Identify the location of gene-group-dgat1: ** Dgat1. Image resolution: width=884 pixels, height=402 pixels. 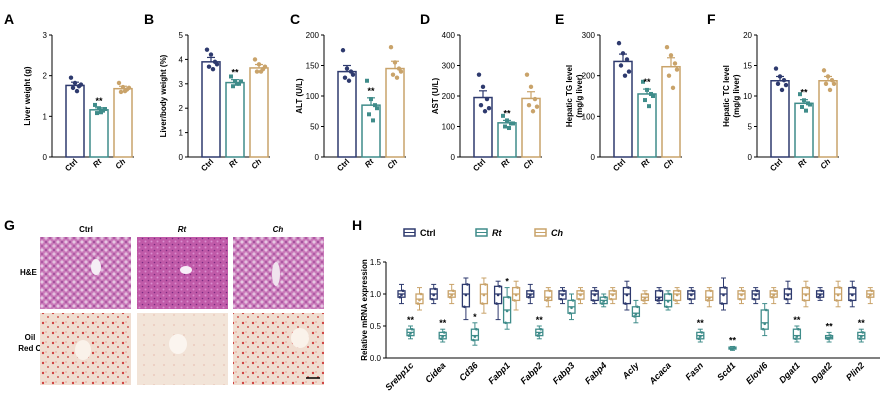
(794, 332).